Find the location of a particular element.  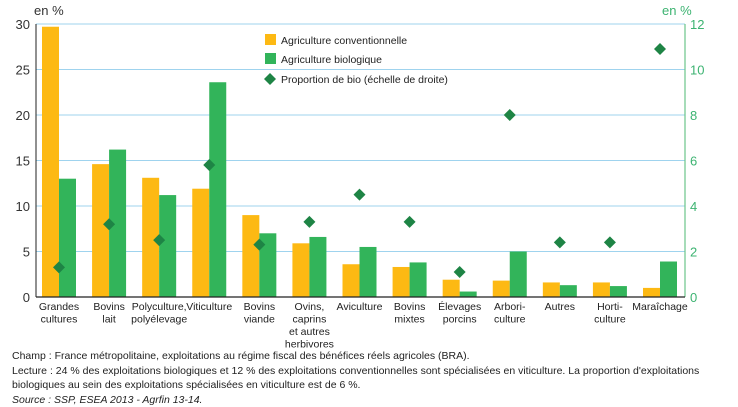

x-tick-label: Grandes is located at coordinates (59, 307).